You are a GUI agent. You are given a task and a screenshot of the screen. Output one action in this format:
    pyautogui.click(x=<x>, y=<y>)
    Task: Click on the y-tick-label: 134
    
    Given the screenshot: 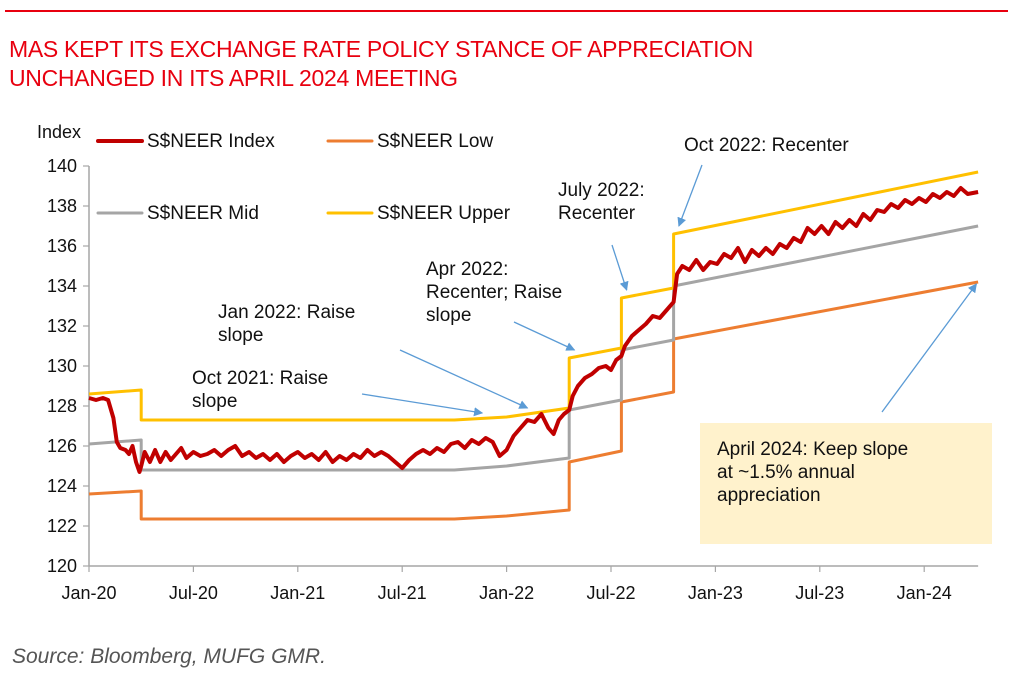 What is the action you would take?
    pyautogui.click(x=62, y=286)
    